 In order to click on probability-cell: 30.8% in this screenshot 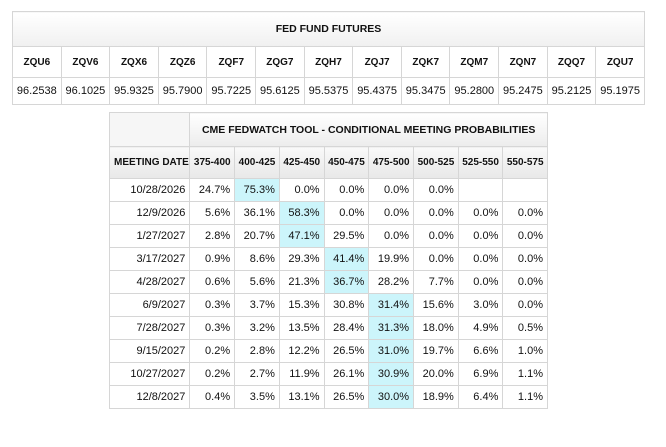, I will do `click(346, 305)`.